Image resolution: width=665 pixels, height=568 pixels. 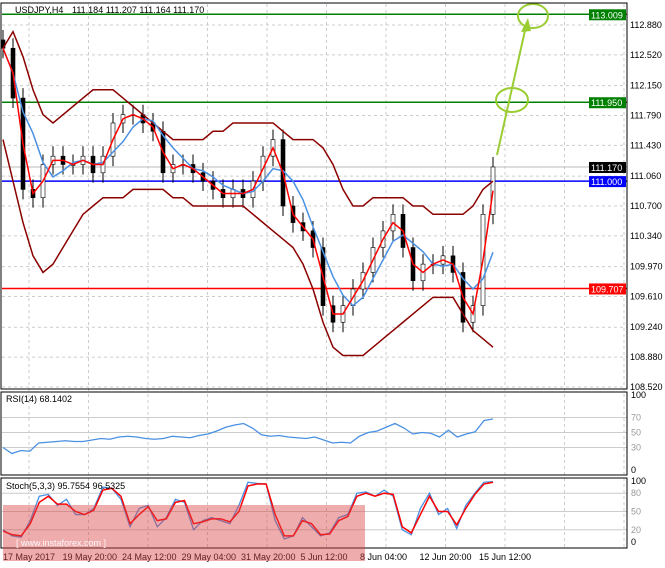 What do you see at coordinates (646, 55) in the screenshot?
I see `price-tick-label: 112.520` at bounding box center [646, 55].